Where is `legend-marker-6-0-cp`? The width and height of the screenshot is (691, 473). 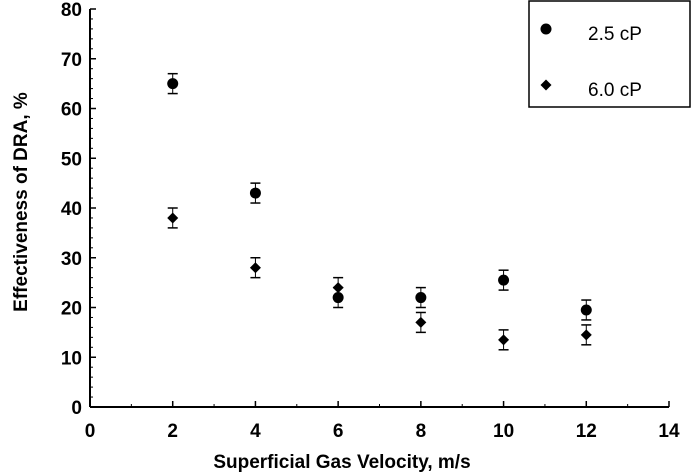
legend-marker-6-0-cp is located at coordinates (546, 85).